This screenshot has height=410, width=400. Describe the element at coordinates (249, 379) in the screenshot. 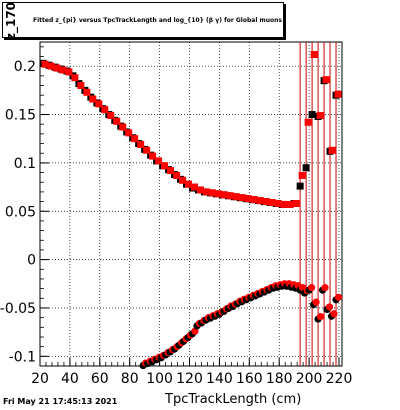

I see `x-tick-label: 160` at that location.